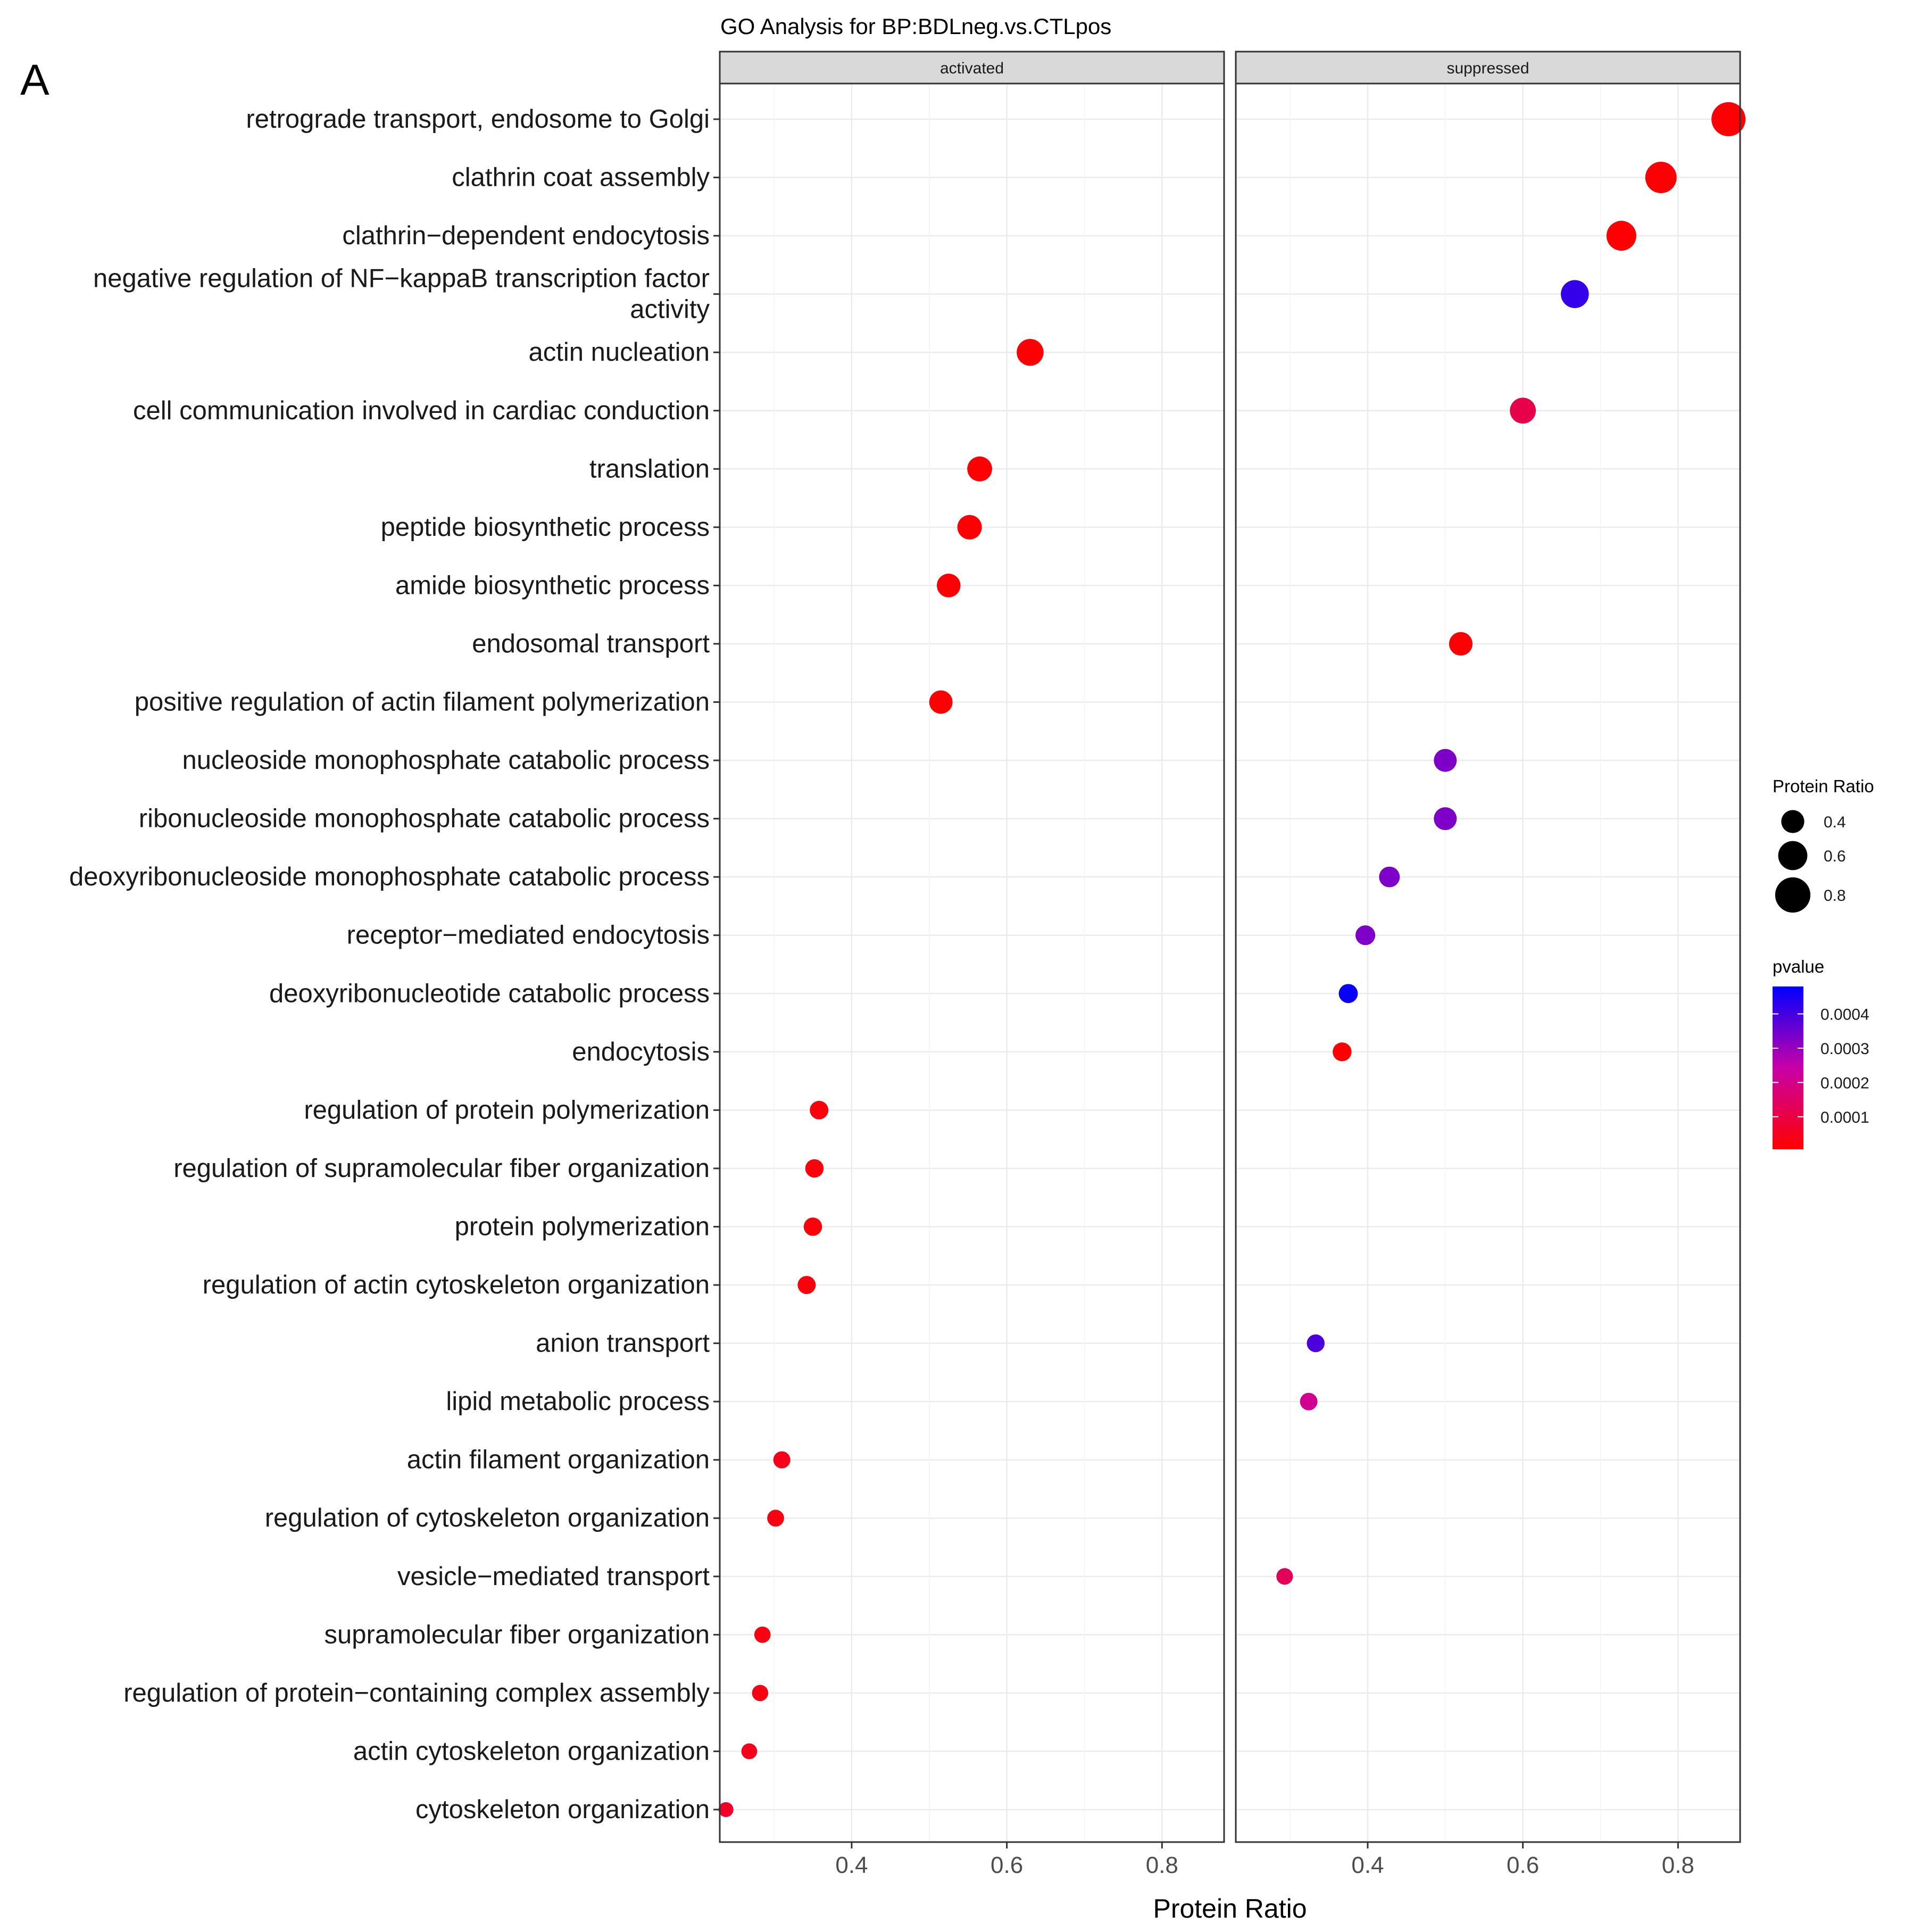  Describe the element at coordinates (562, 1809) in the screenshot. I see `y-tick-label: cytoskeleton organization` at that location.